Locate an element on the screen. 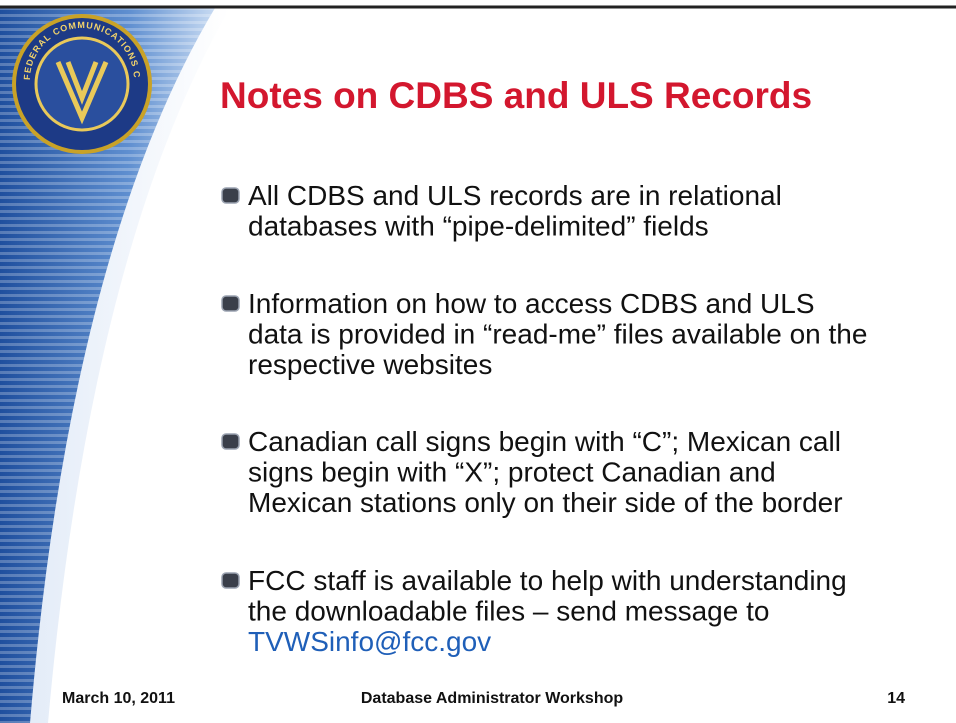 The width and height of the screenshot is (956, 723). footer-date: March 10, 2011 is located at coordinates (118, 698).